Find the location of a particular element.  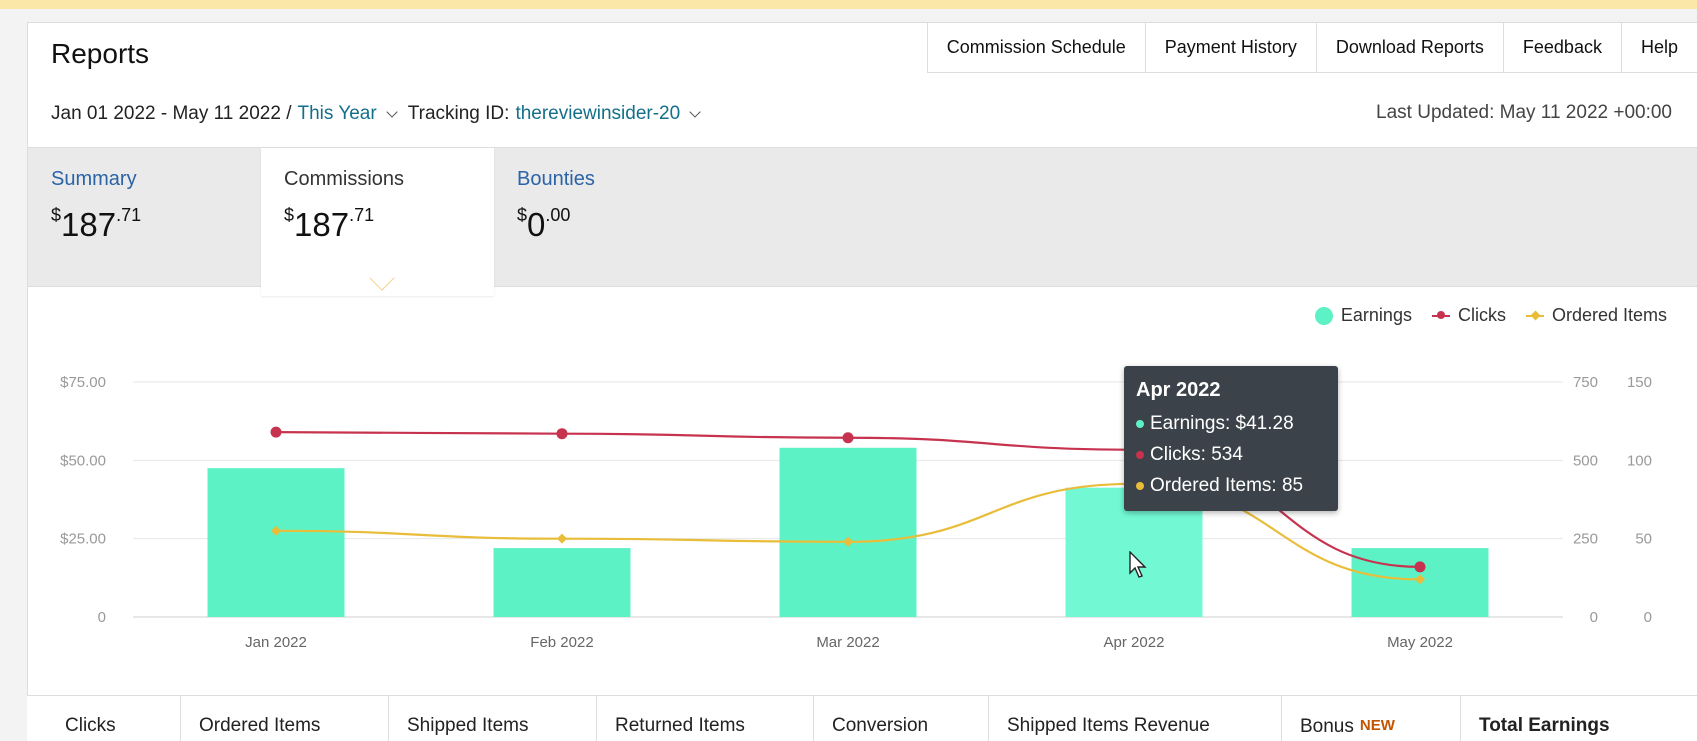

y-left-tick-label: $75.00 is located at coordinates (83, 382).